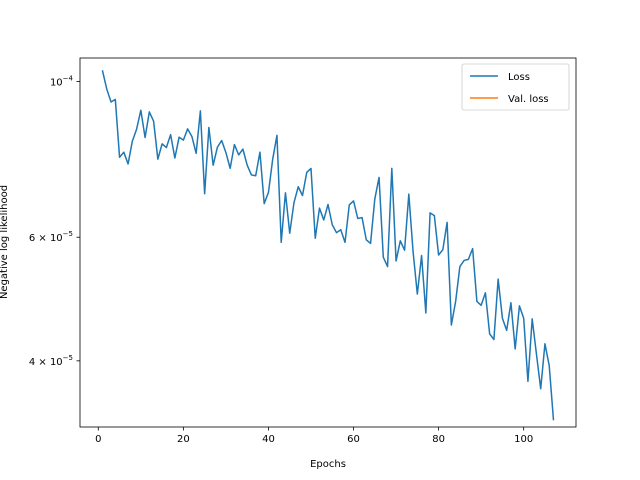 The height and width of the screenshot is (480, 640). I want to click on legend: Loss Val. loss, so click(515, 87).